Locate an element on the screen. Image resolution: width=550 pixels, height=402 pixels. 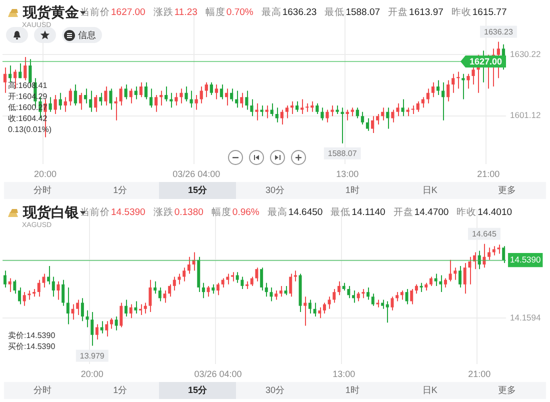
annotation: 最低14.1140 is located at coordinates (358, 212).